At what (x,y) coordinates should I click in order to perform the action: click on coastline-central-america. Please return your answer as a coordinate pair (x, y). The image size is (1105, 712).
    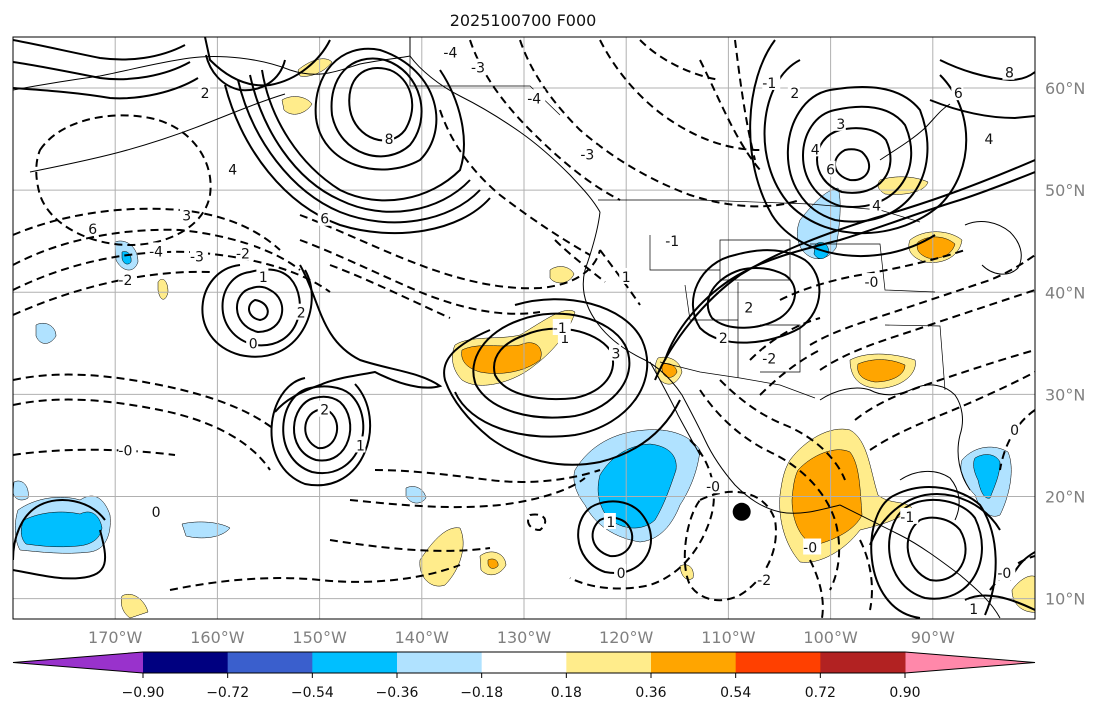
    Looking at the image, I should click on (920, 561).